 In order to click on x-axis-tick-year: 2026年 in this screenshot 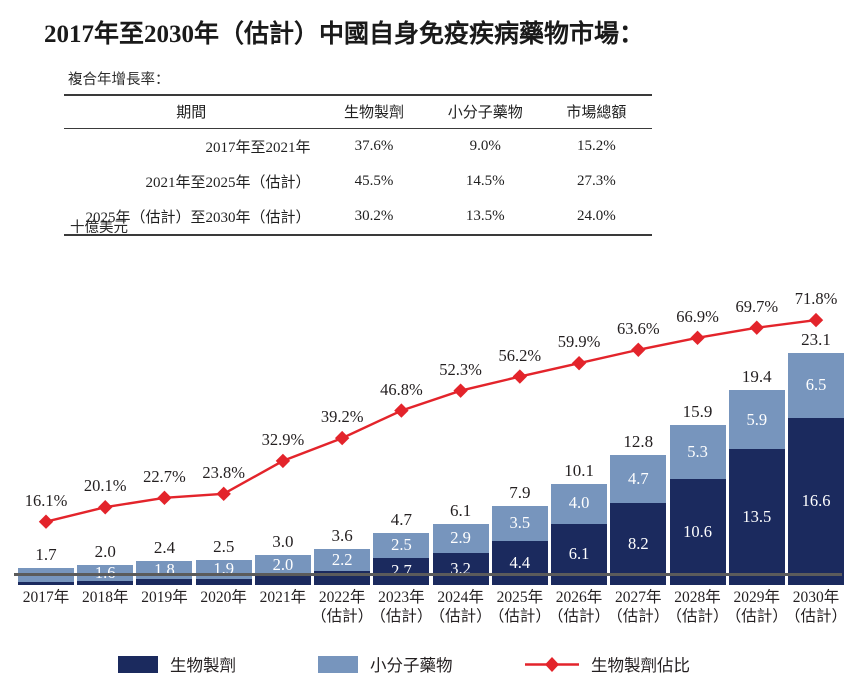, I will do `click(579, 597)`.